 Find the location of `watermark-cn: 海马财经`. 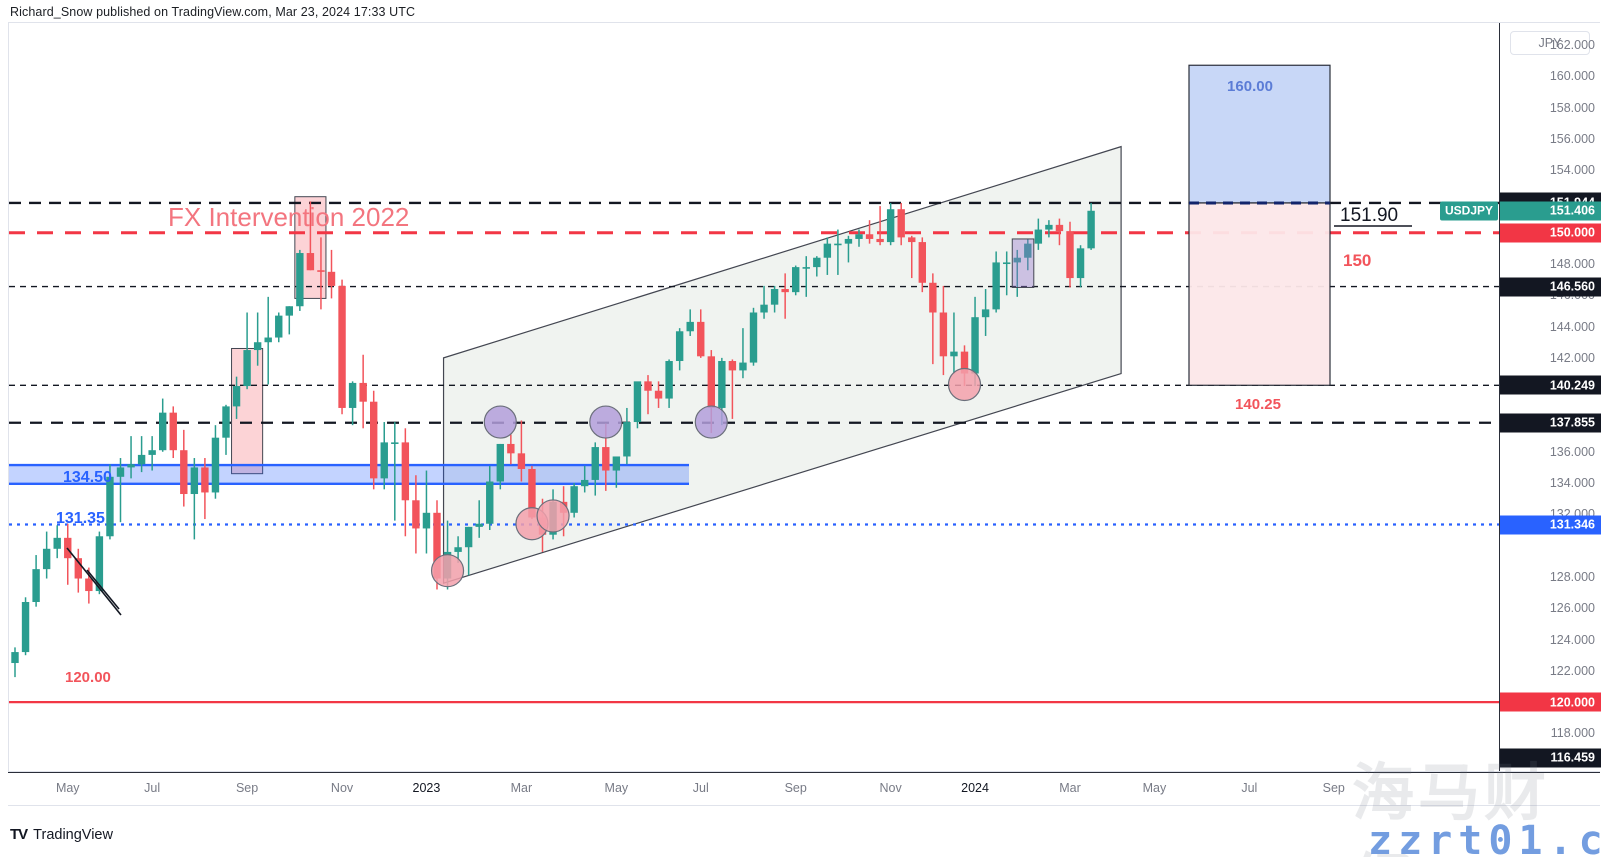

watermark-cn: 海马财经 is located at coordinates (1451, 806).